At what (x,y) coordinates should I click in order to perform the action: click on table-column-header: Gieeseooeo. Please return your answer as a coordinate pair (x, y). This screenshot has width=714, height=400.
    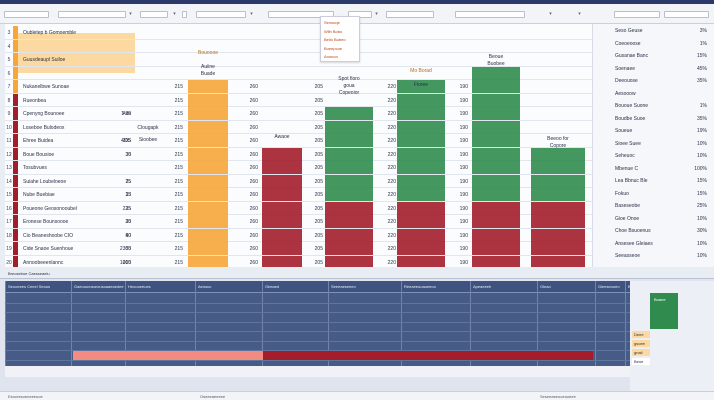
    Looking at the image, I should click on (609, 286).